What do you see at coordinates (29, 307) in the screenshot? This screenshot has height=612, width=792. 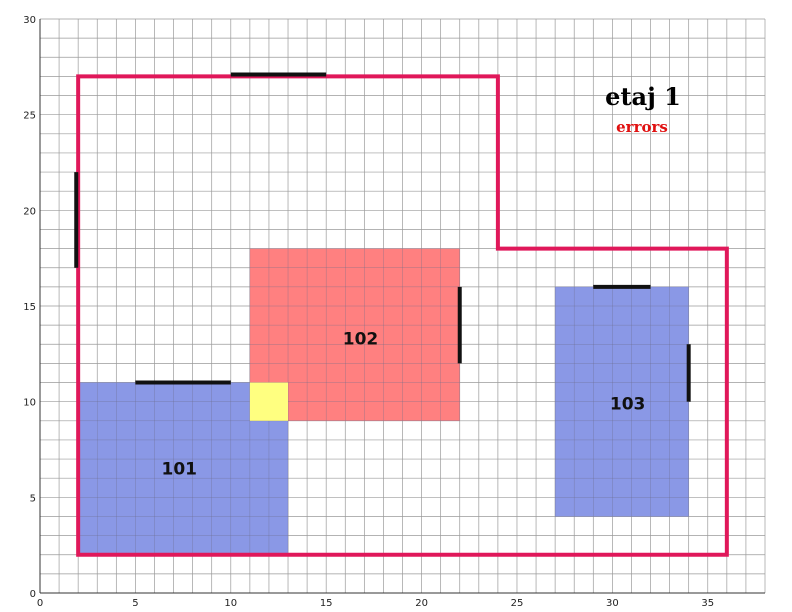 I see `y-tick-label: 15` at bounding box center [29, 307].